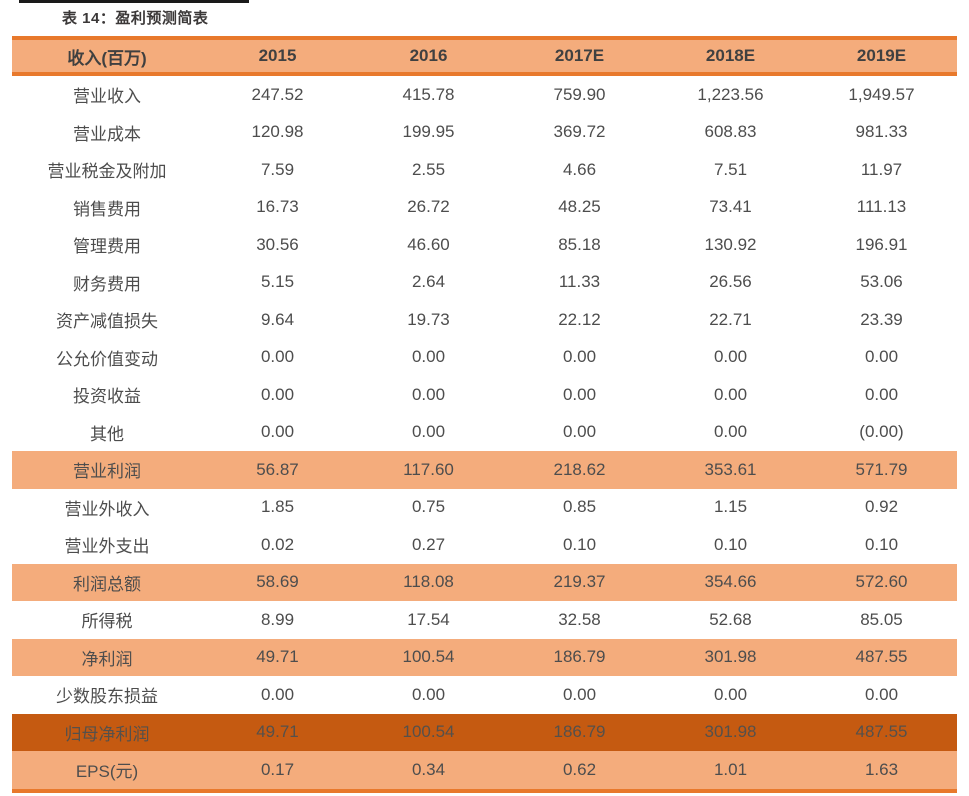 The image size is (969, 796). I want to click on header-cell-year: 2018E, so click(730, 56).